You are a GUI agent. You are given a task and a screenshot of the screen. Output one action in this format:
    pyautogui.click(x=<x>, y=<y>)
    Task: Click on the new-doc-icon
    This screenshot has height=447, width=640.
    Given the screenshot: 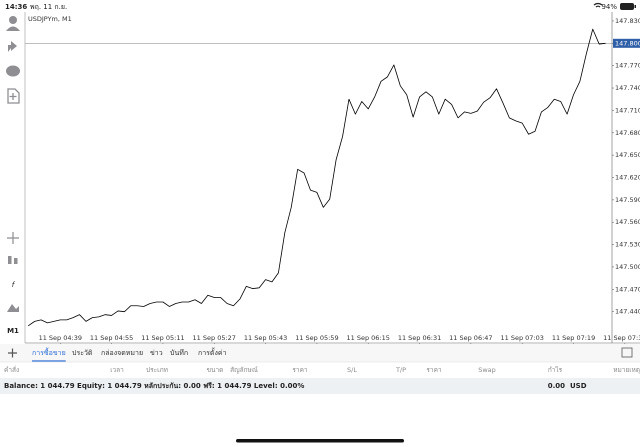 What is the action you would take?
    pyautogui.click(x=13, y=96)
    